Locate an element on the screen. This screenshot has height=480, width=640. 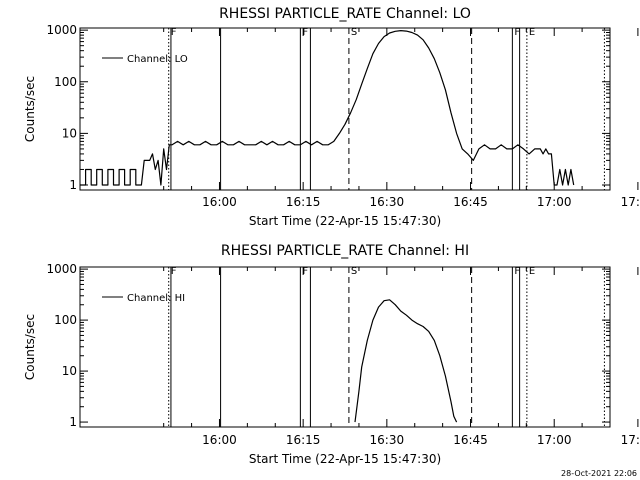
chart-title: RHESSI PARTICLE_RATE Channel: LO is located at coordinates (345, 14).